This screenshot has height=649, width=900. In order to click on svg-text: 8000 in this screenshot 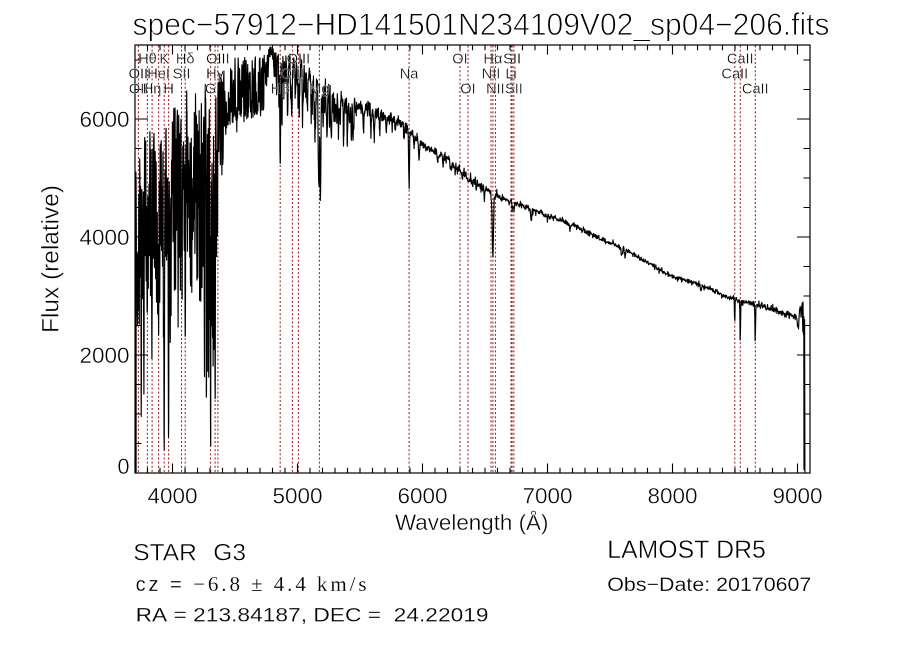, I will do `click(673, 496)`.